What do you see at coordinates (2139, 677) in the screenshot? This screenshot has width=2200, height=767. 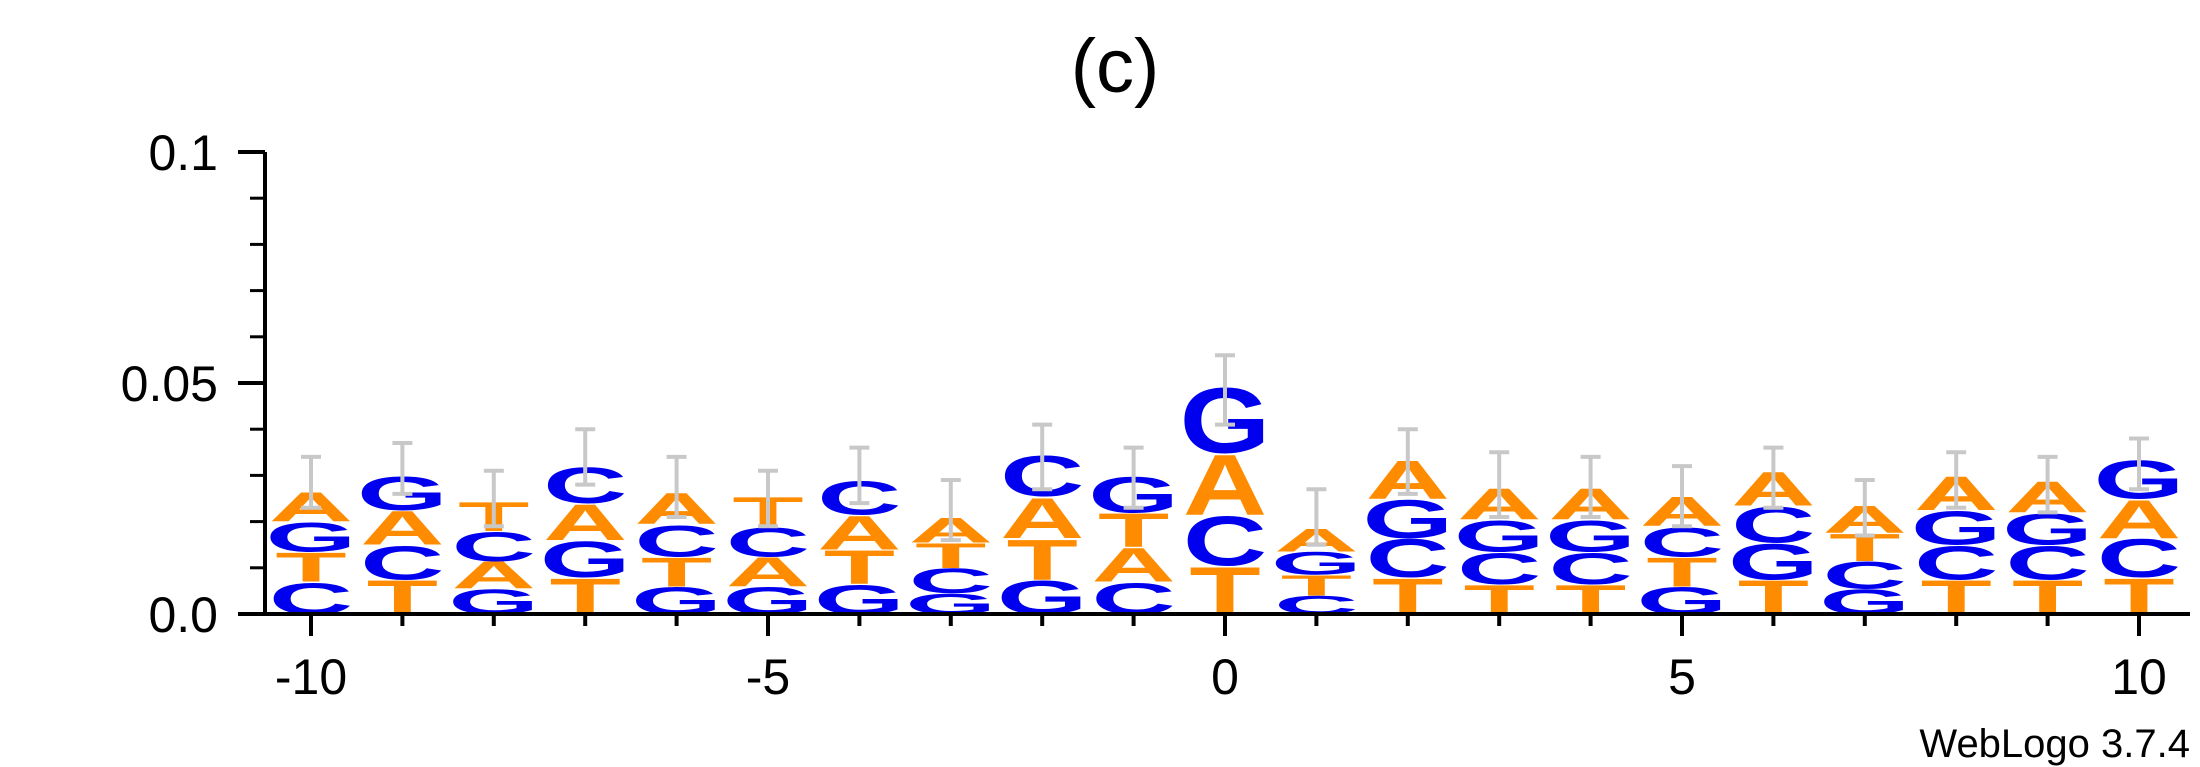 I see `x-tick-label: 10` at bounding box center [2139, 677].